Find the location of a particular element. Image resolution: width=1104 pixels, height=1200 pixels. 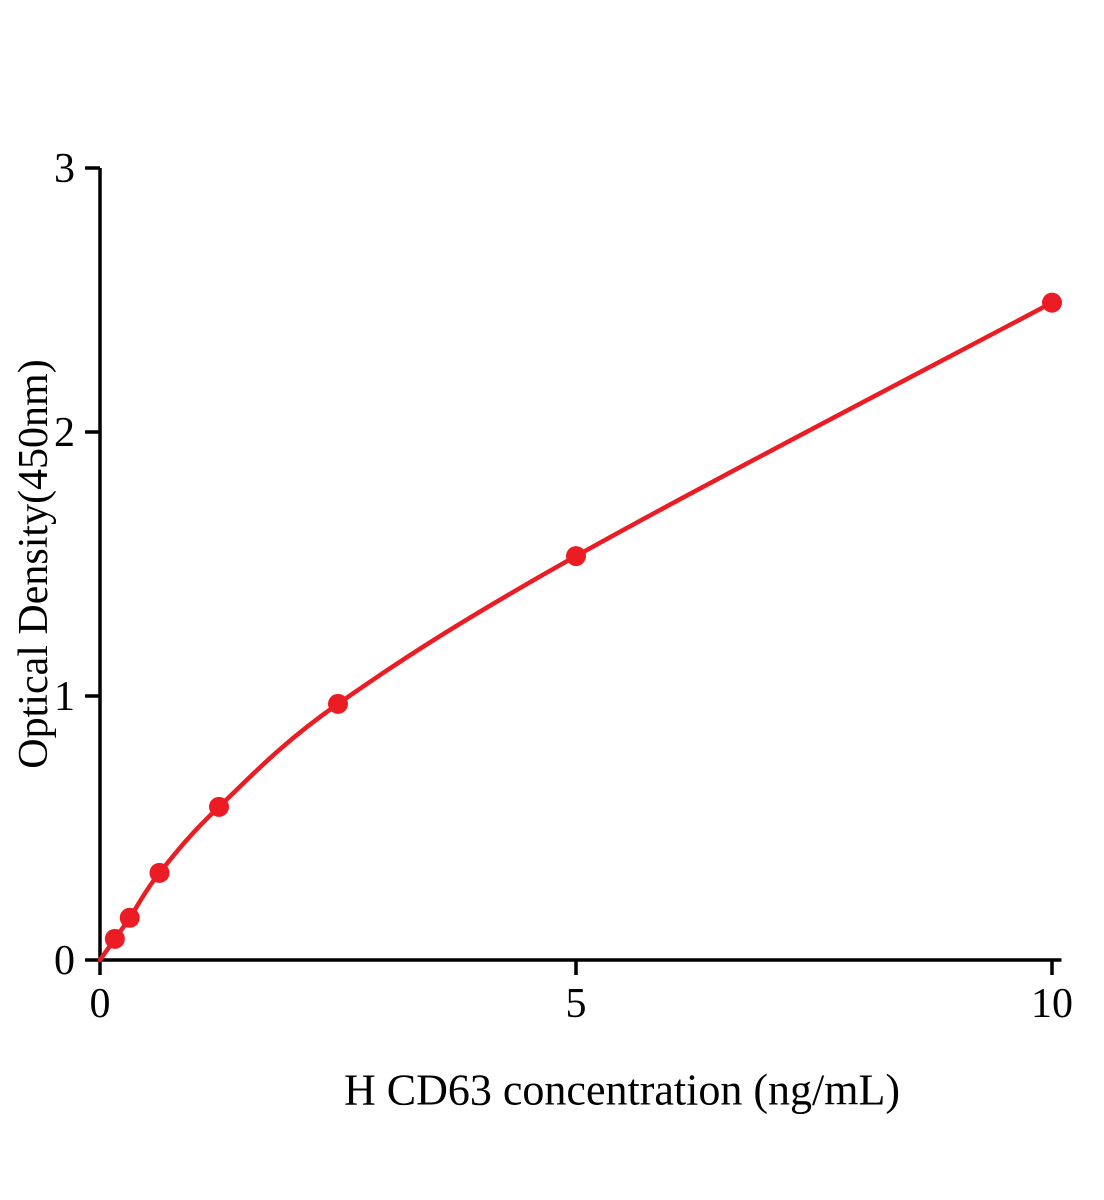

x-tick-label: 5 is located at coordinates (576, 1004).